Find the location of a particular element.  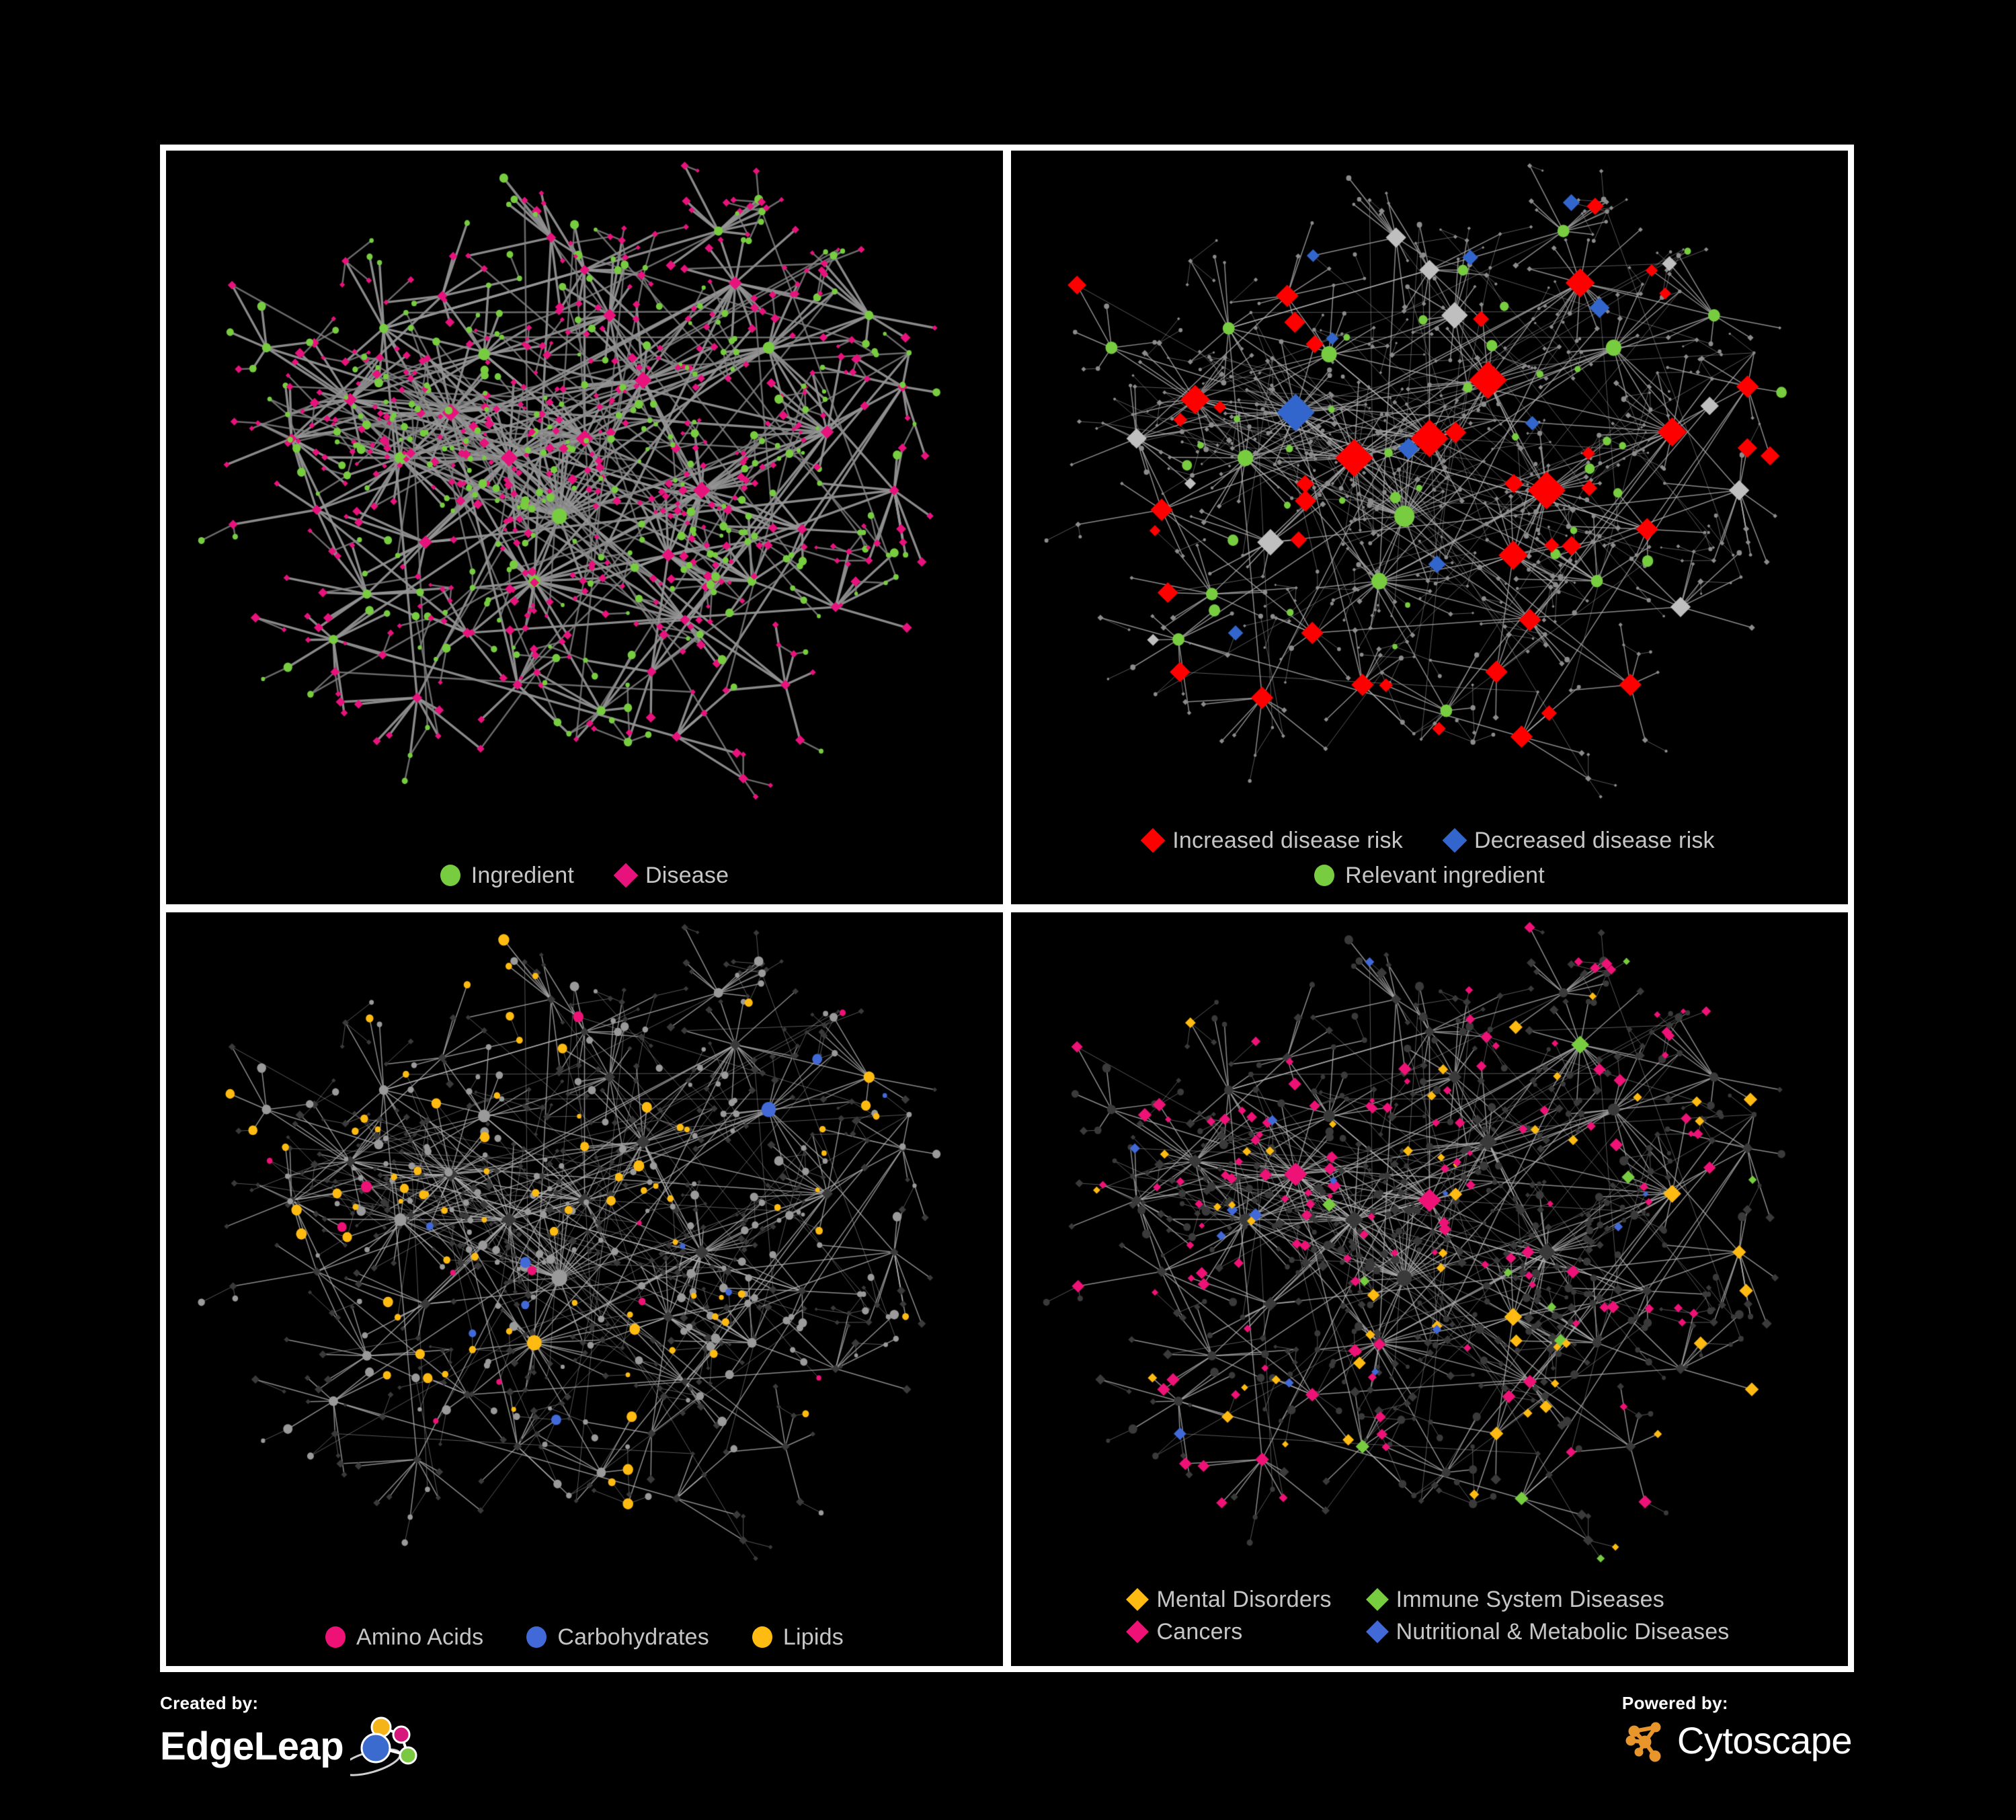

legend-panel-c: Amino Acids Carbohydrates Lipids is located at coordinates (584, 1637).